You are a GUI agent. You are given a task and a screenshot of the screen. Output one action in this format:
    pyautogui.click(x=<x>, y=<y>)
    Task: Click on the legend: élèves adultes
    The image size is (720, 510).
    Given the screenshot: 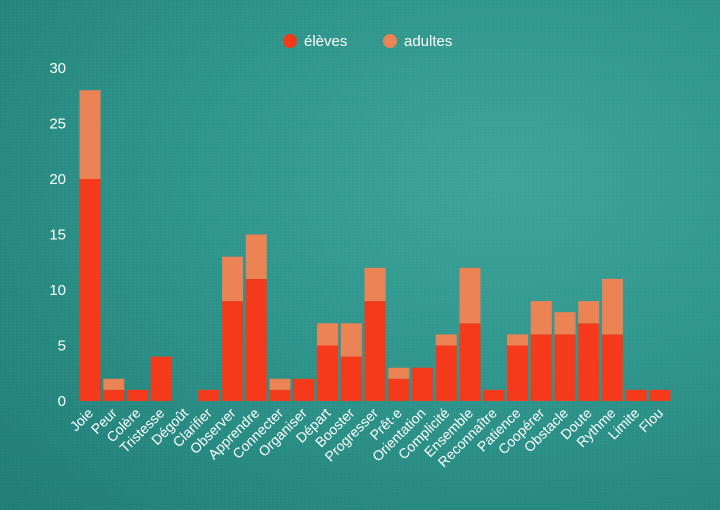 What is the action you would take?
    pyautogui.click(x=367, y=41)
    